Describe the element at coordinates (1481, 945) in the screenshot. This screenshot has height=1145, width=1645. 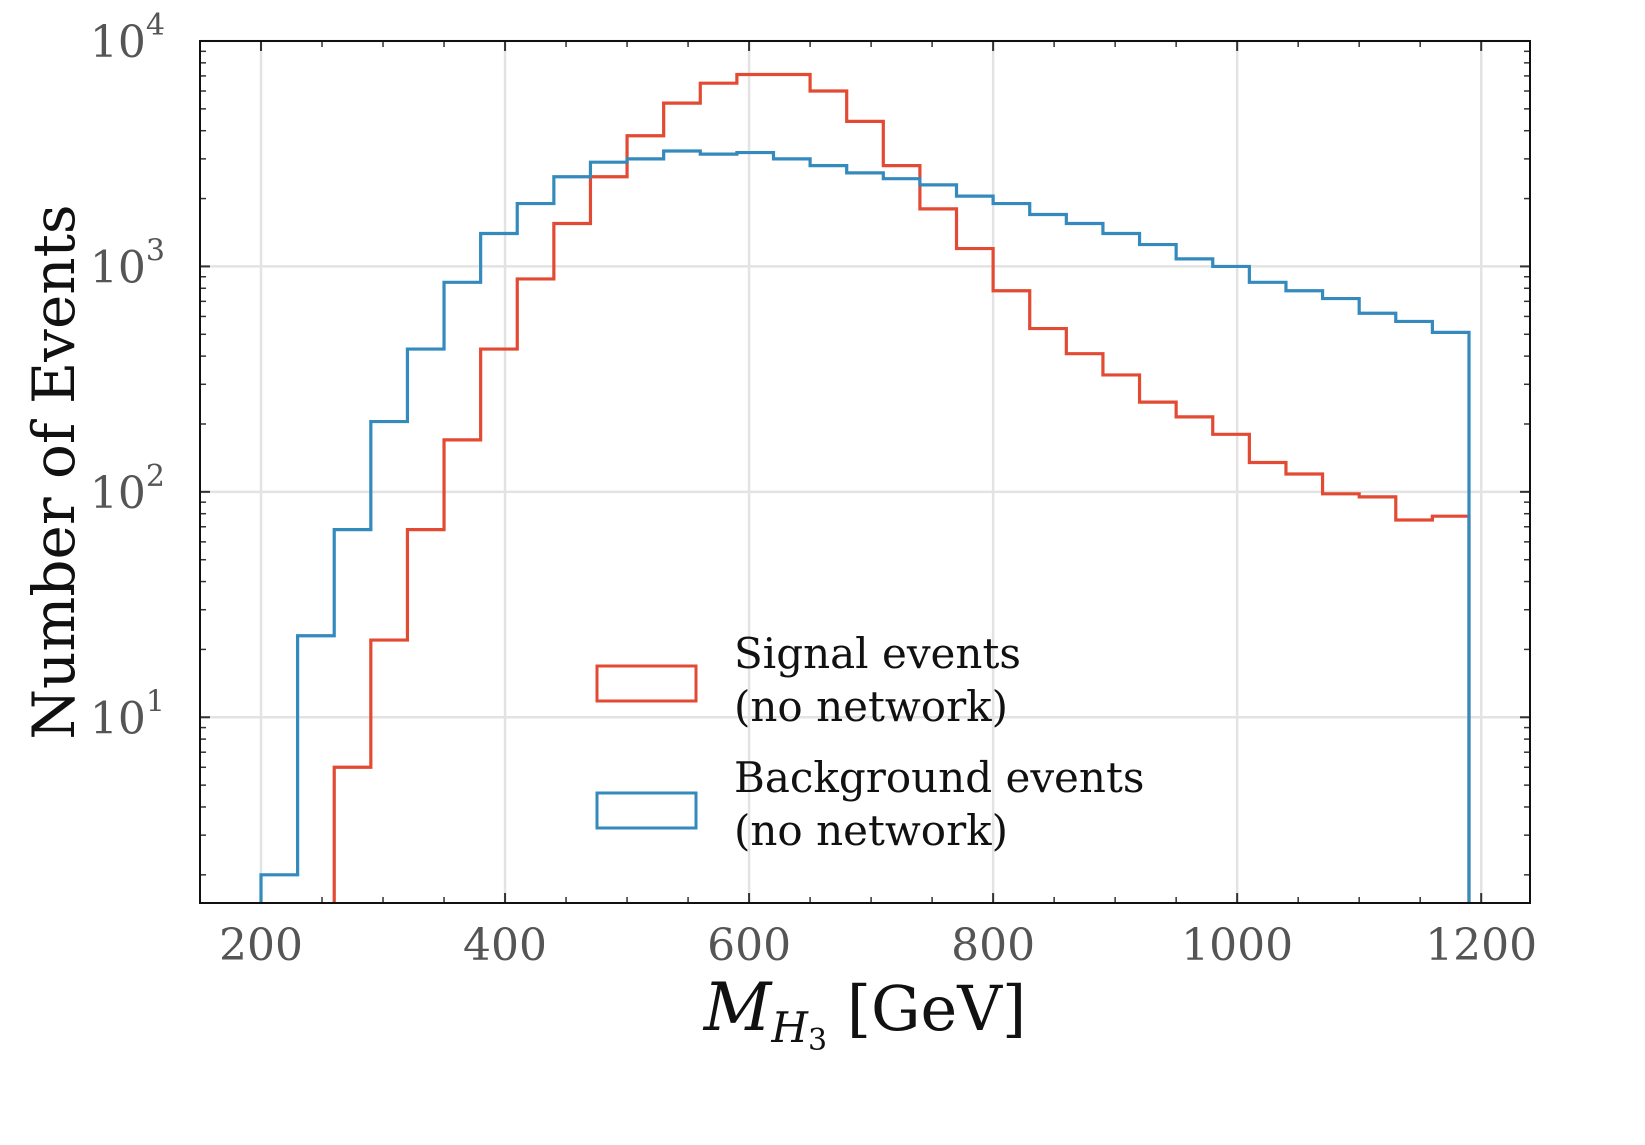
I see `x-tick-label: 1200` at that location.